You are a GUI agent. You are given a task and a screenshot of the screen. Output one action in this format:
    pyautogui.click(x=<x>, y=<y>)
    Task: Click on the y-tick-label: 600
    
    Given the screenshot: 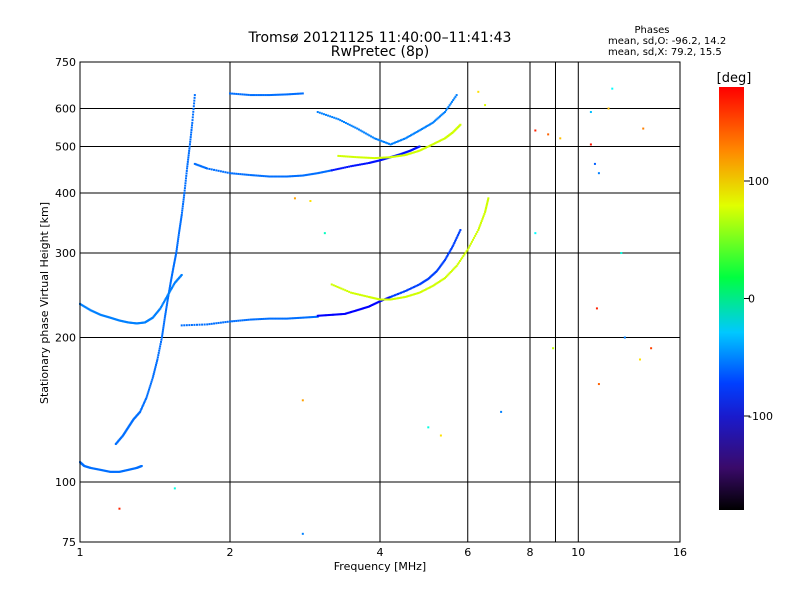 What is the action you would take?
    pyautogui.click(x=65, y=109)
    